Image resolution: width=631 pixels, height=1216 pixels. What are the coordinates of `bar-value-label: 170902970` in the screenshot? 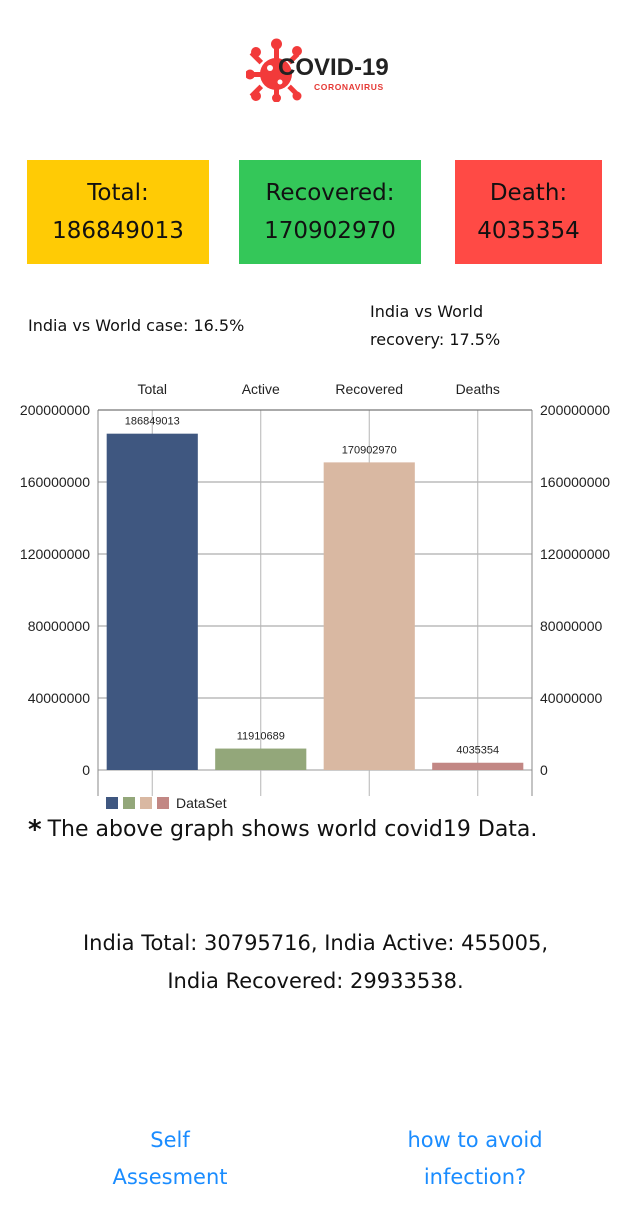 It's located at (369, 450).